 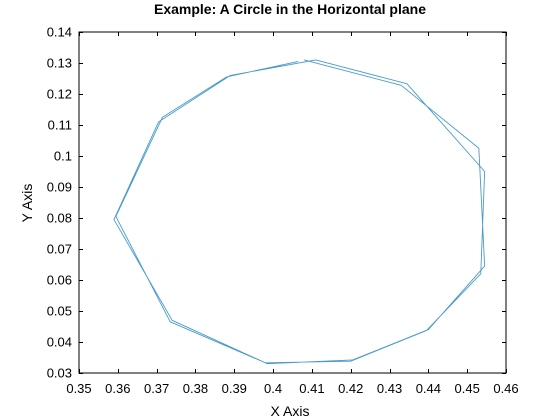 What do you see at coordinates (59, 94) in the screenshot?
I see `y-tick-label: 0.12` at bounding box center [59, 94].